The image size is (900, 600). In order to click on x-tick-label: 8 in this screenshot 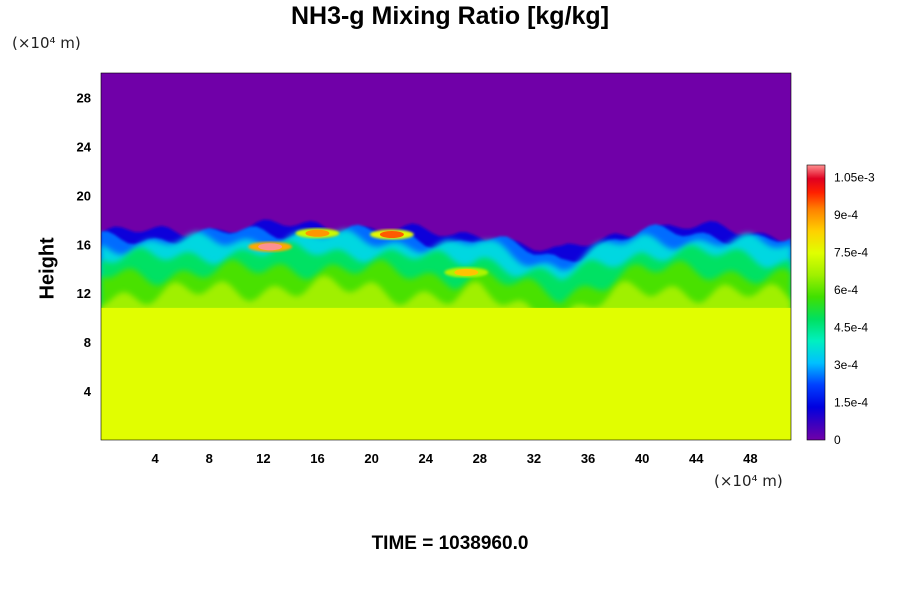, I will do `click(209, 458)`.